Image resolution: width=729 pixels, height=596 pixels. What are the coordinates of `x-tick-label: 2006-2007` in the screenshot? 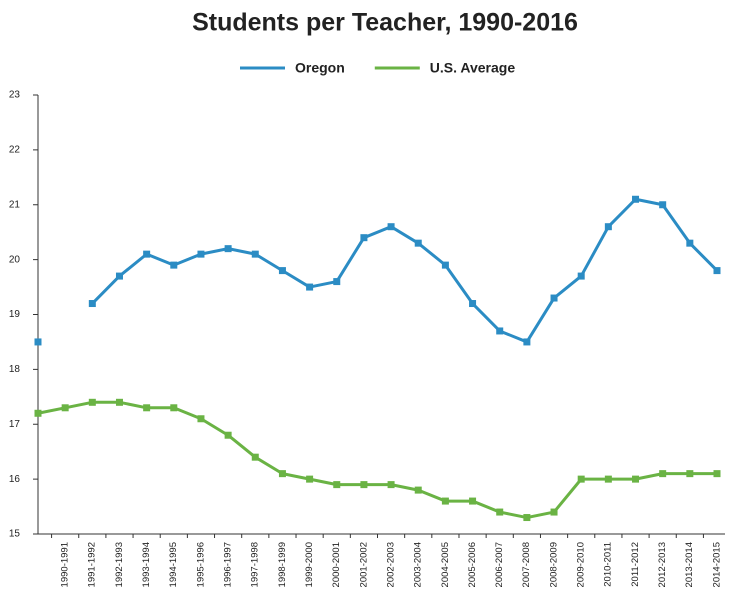 It's located at (499, 564).